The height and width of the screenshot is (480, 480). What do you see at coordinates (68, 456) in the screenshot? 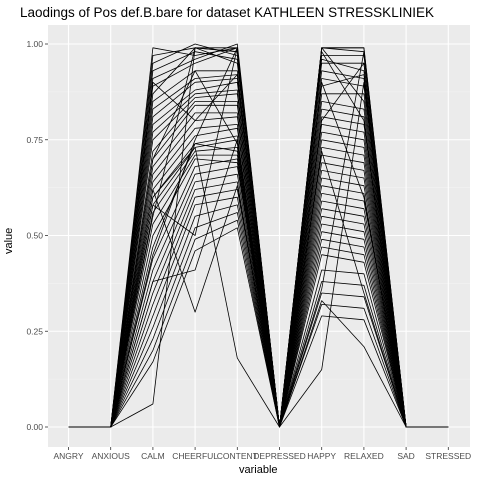
I see `x-tick-label: ANGRY` at bounding box center [68, 456].